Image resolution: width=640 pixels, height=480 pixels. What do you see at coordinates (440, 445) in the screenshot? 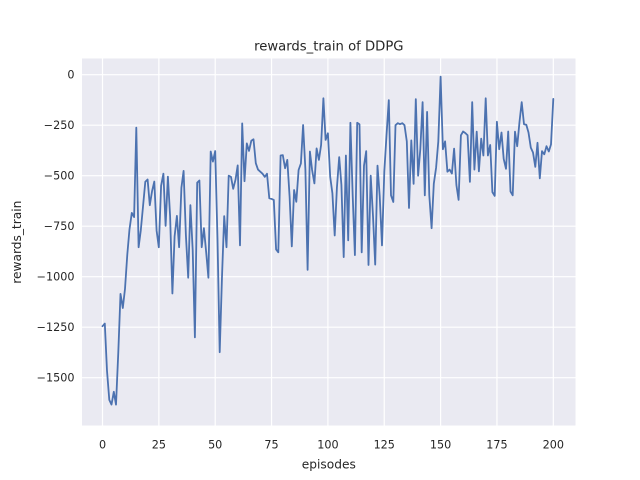
I see `x-tick-label: 150` at bounding box center [440, 445].